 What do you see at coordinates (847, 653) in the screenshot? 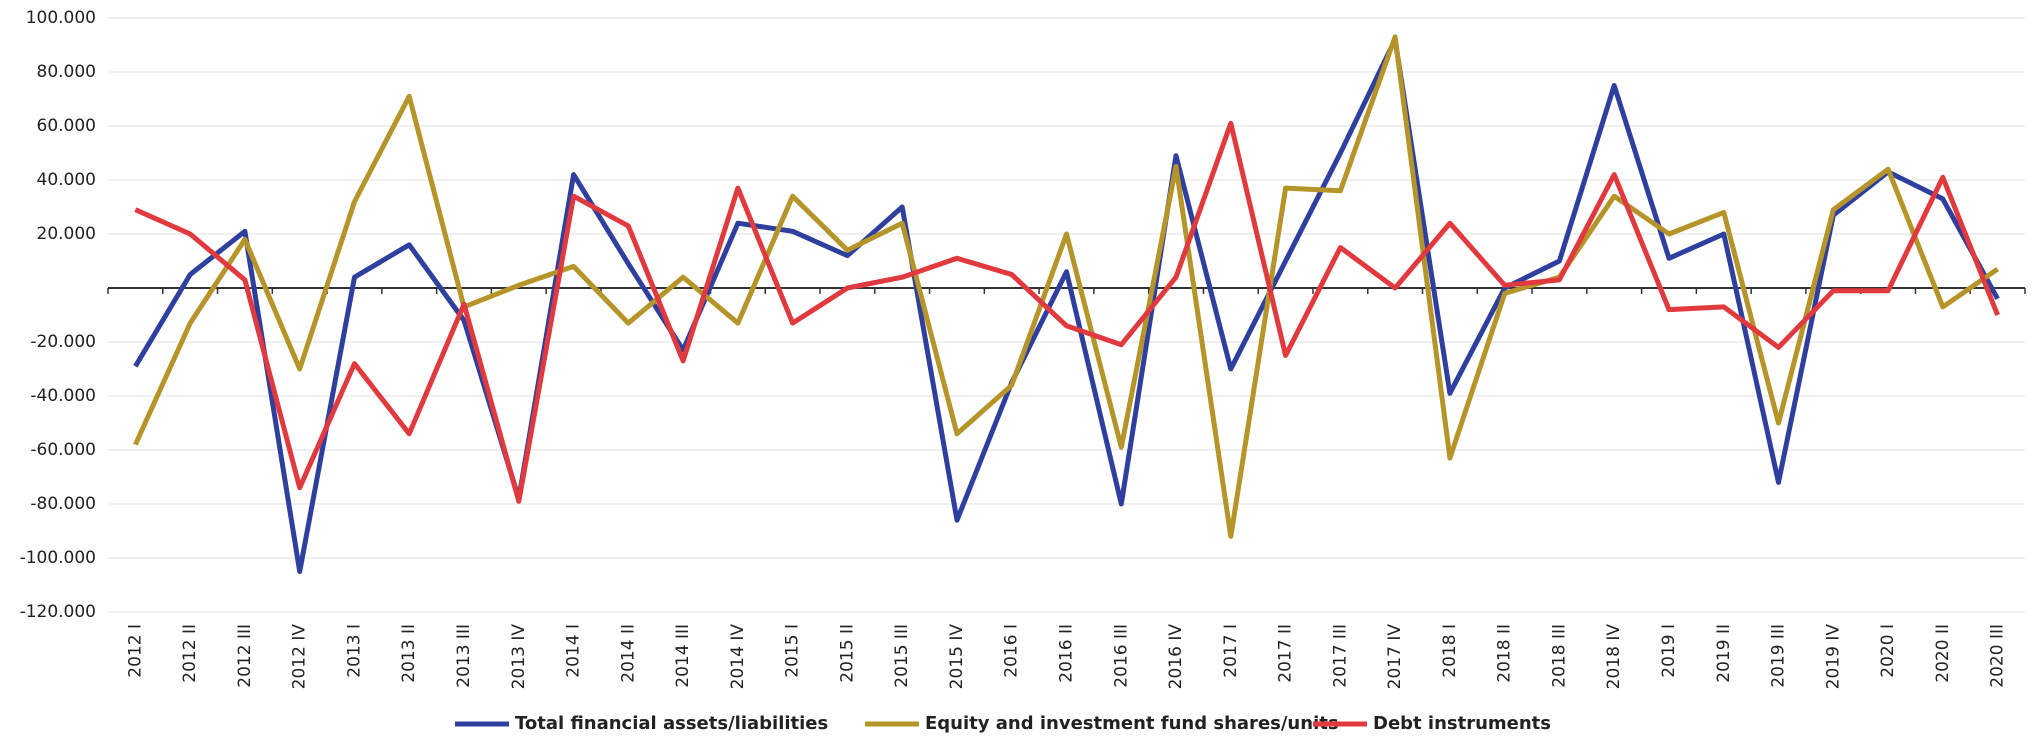
I see `x-tick-label: 2015 II` at bounding box center [847, 653].